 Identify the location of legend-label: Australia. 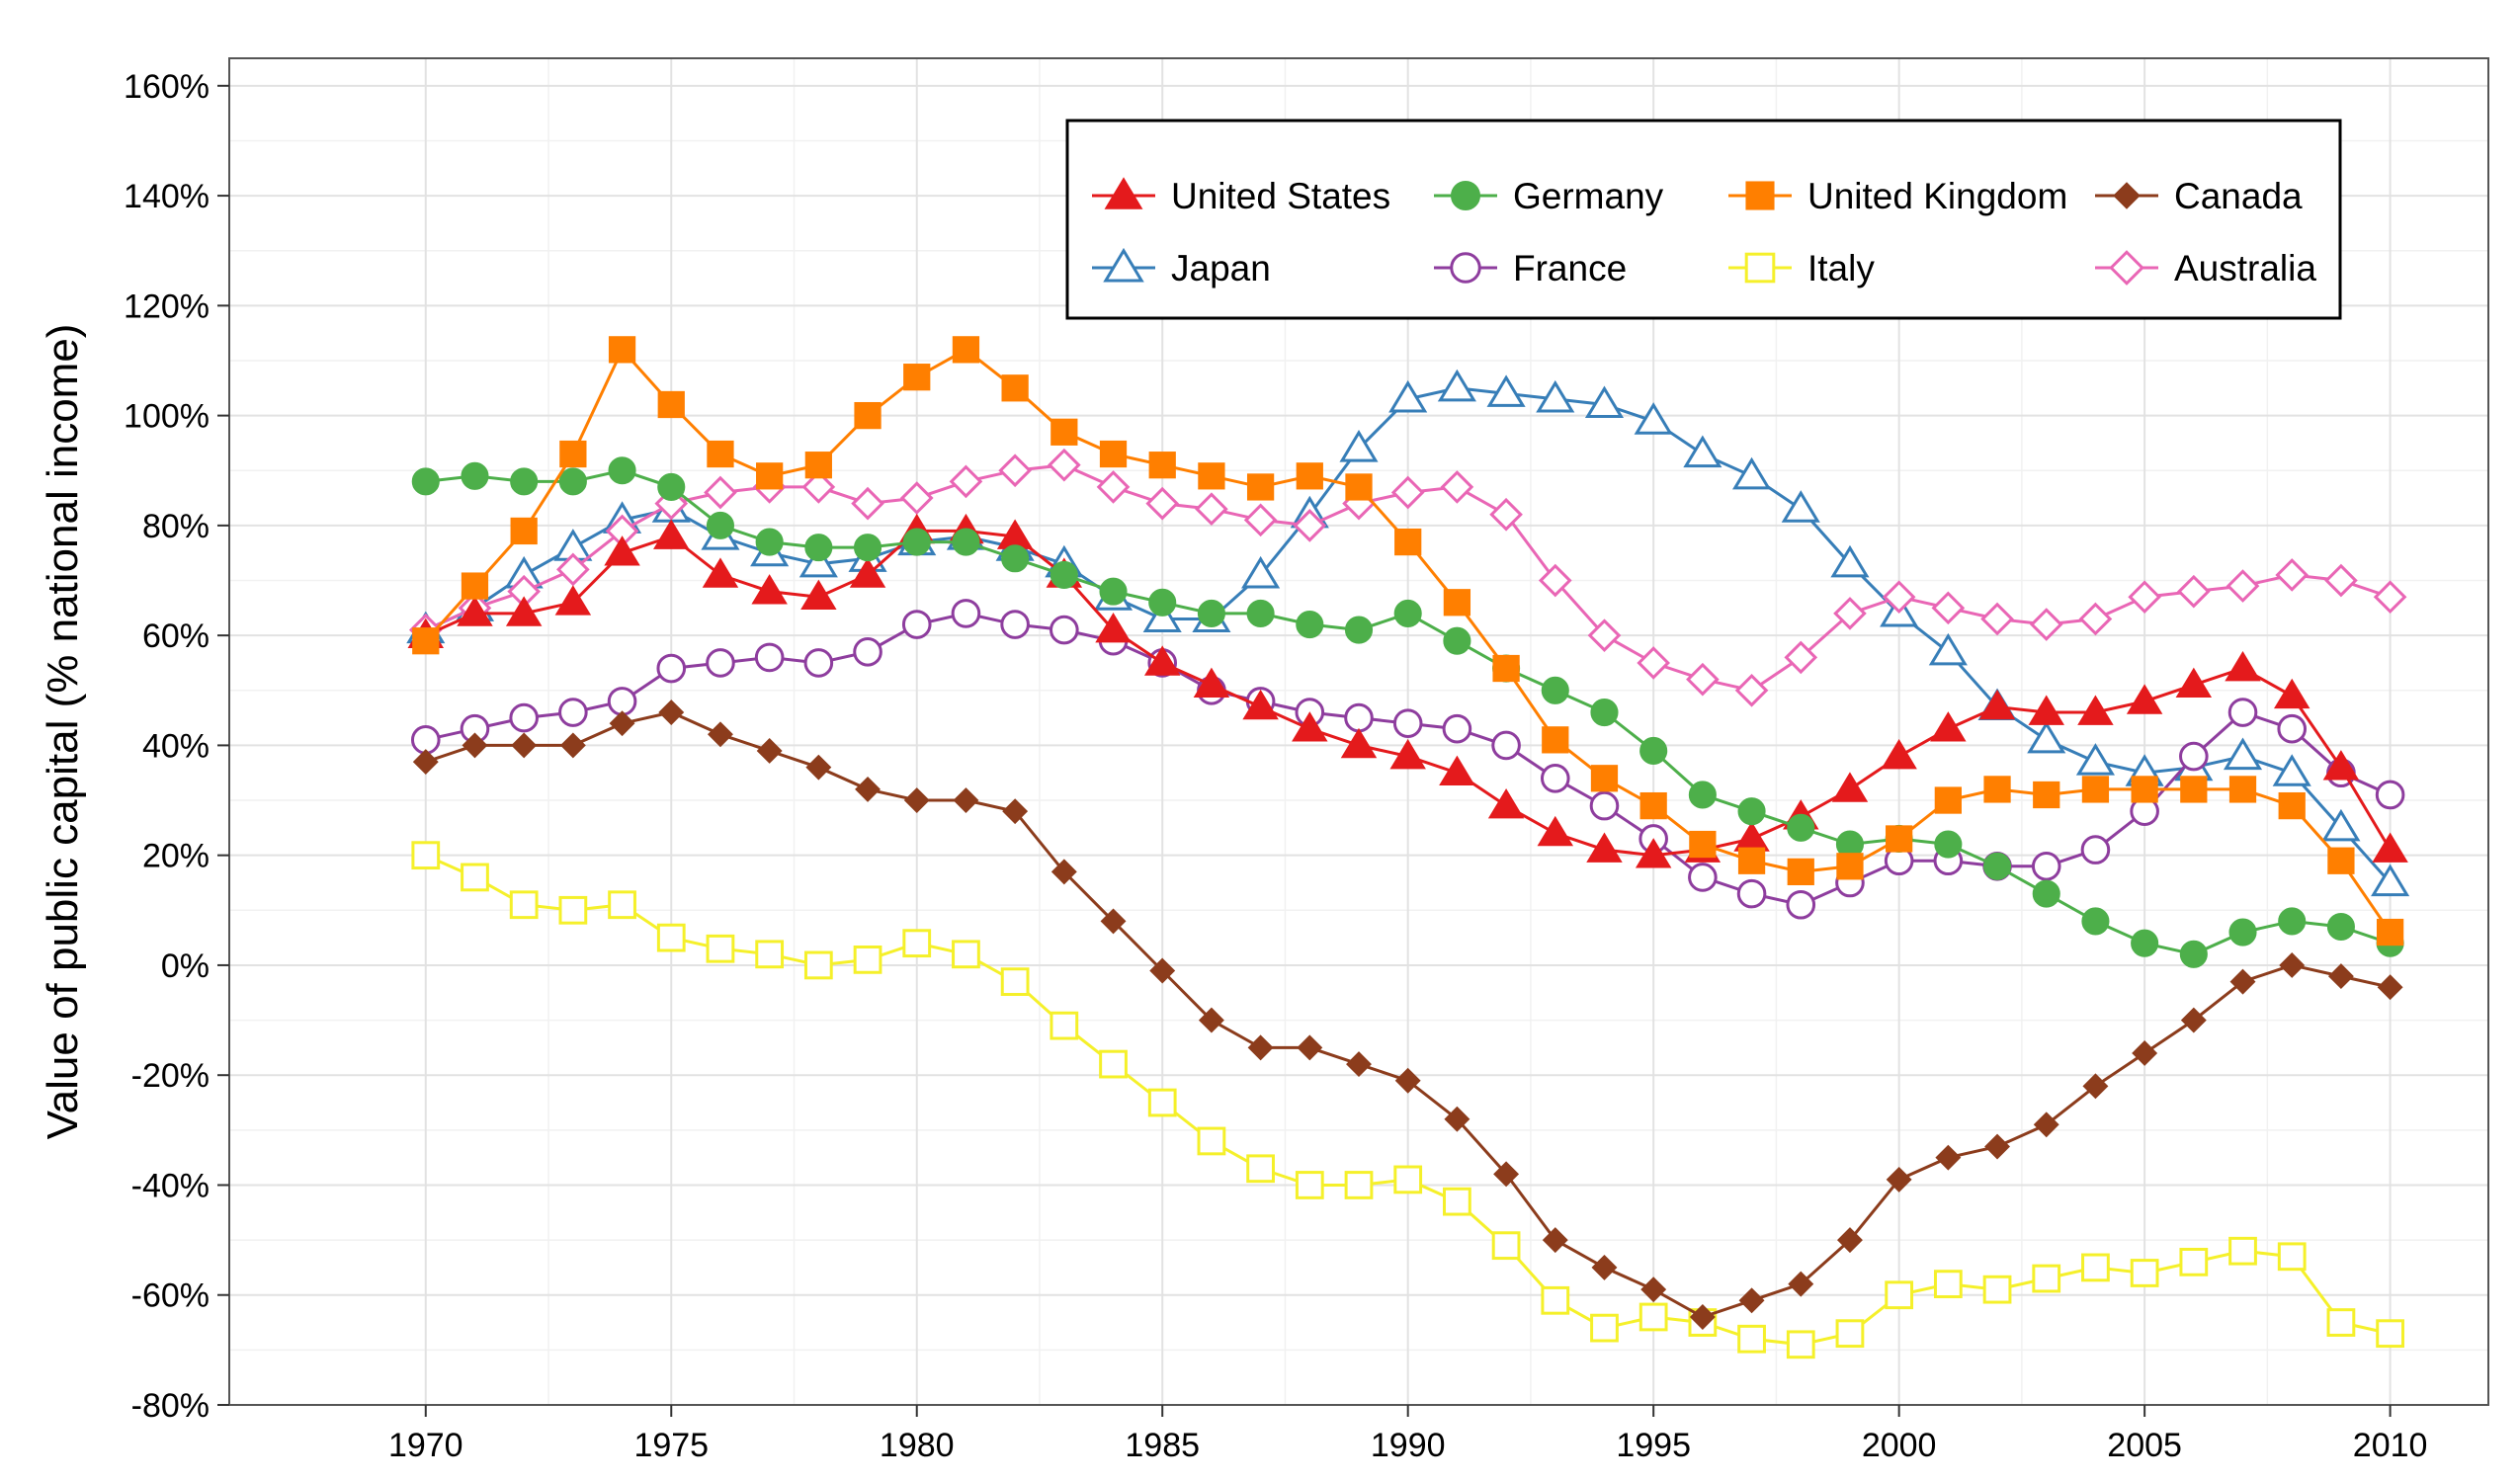
(2245, 268).